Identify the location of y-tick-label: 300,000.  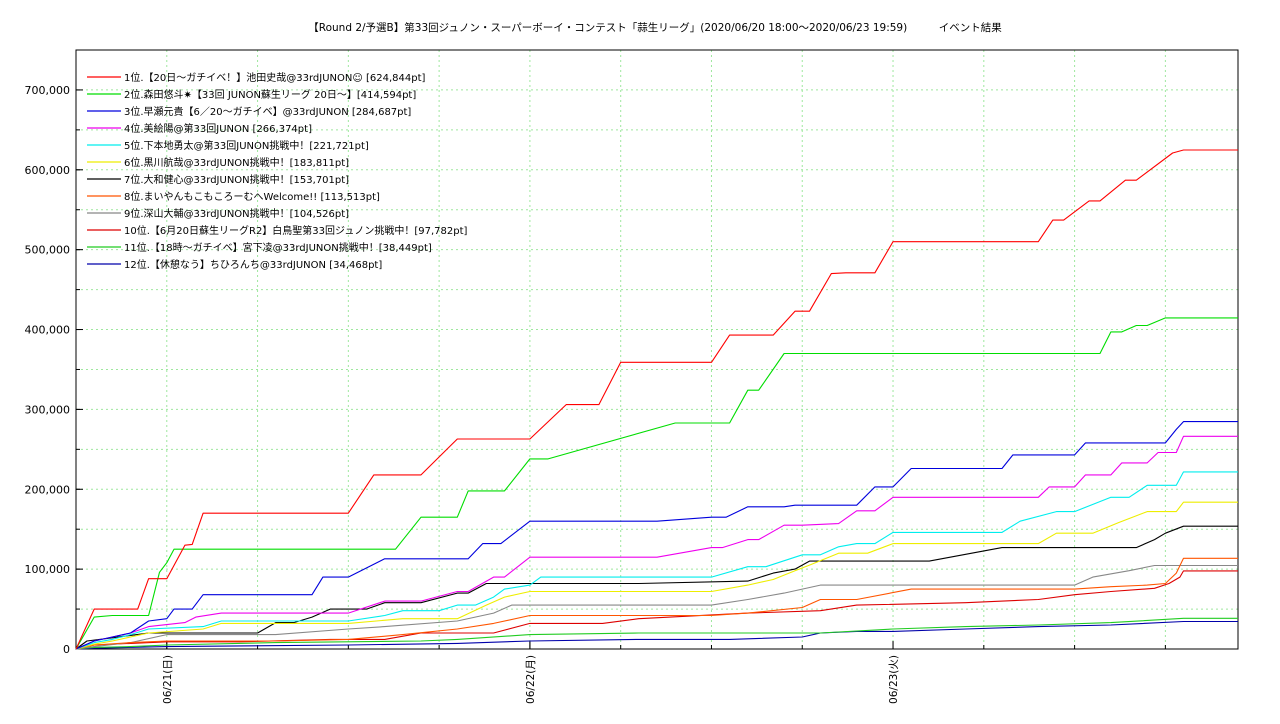
(48, 409).